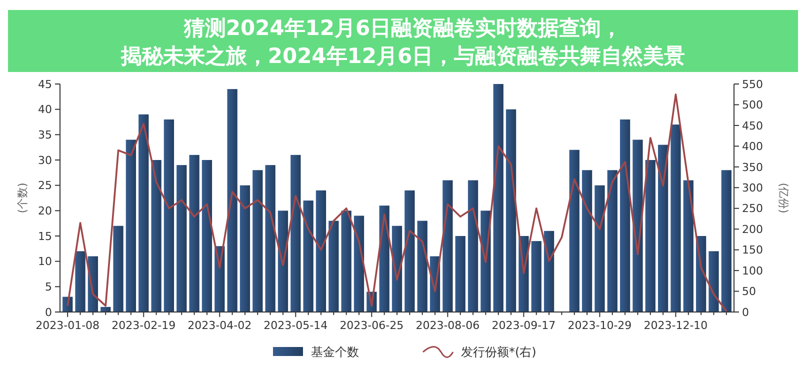 The height and width of the screenshot is (375, 806). I want to click on y-tick-label: 30, so click(45, 160).